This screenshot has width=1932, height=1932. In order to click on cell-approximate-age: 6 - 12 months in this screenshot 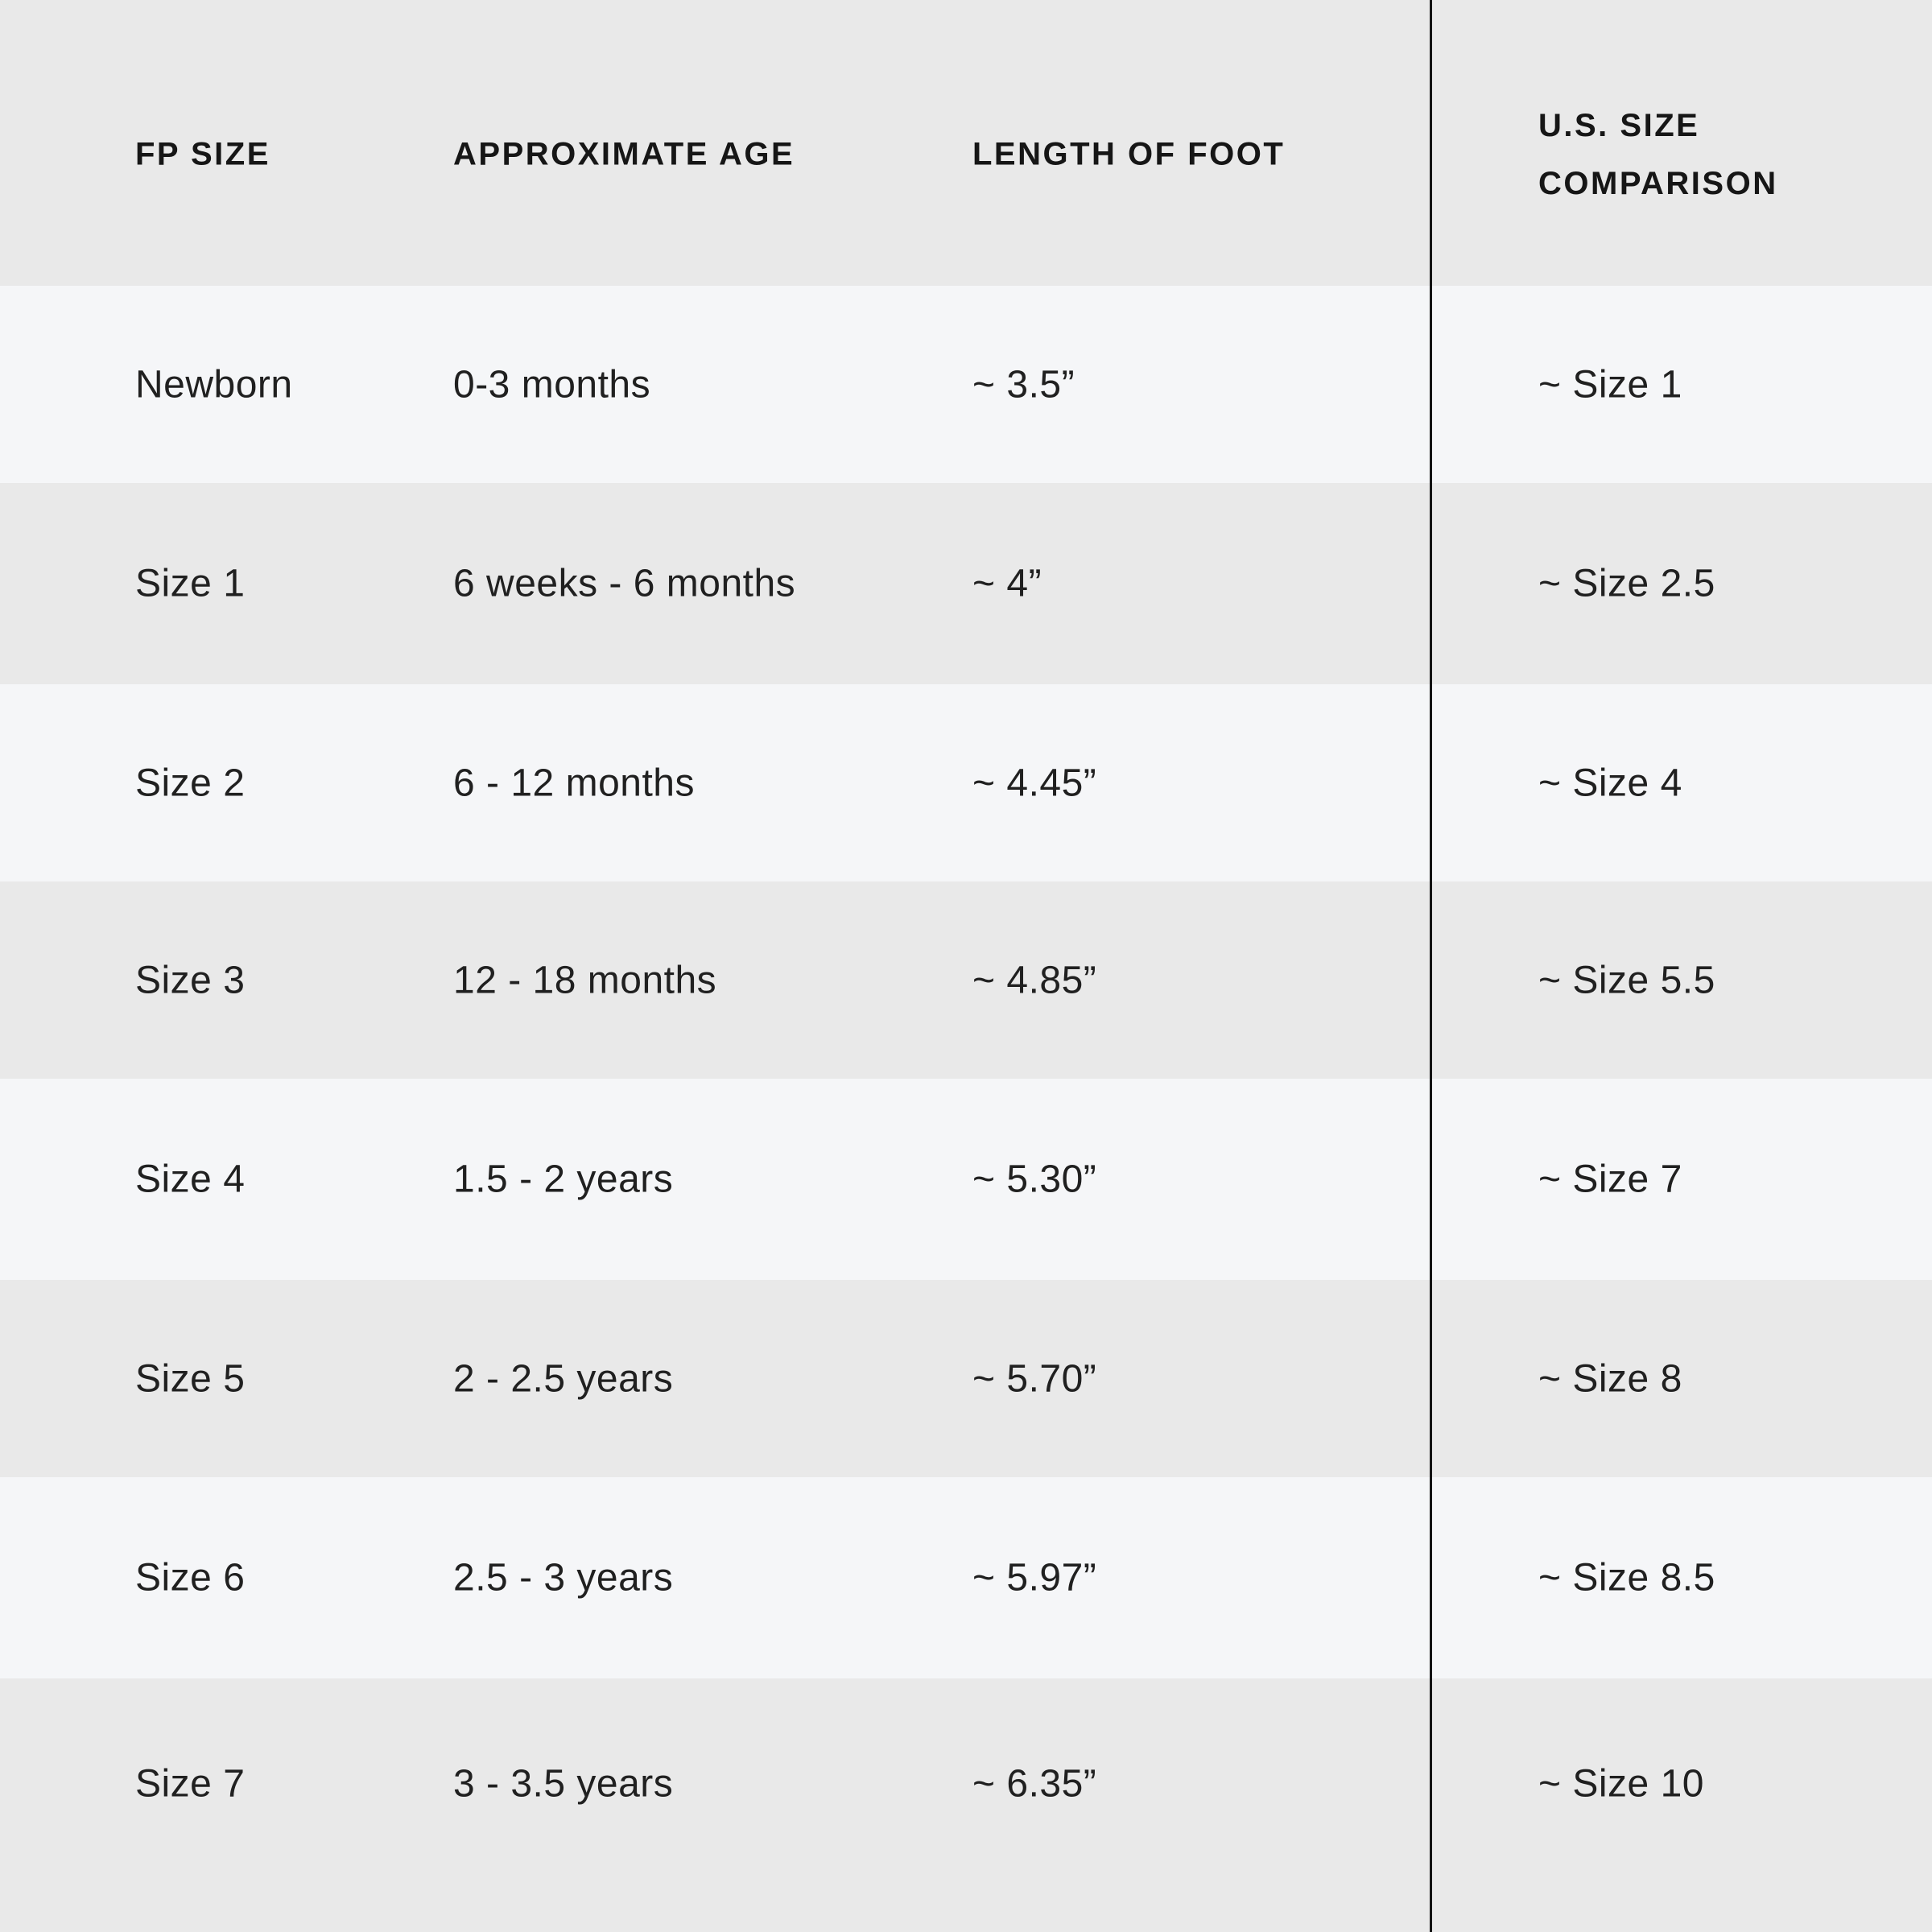, I will do `click(574, 783)`.